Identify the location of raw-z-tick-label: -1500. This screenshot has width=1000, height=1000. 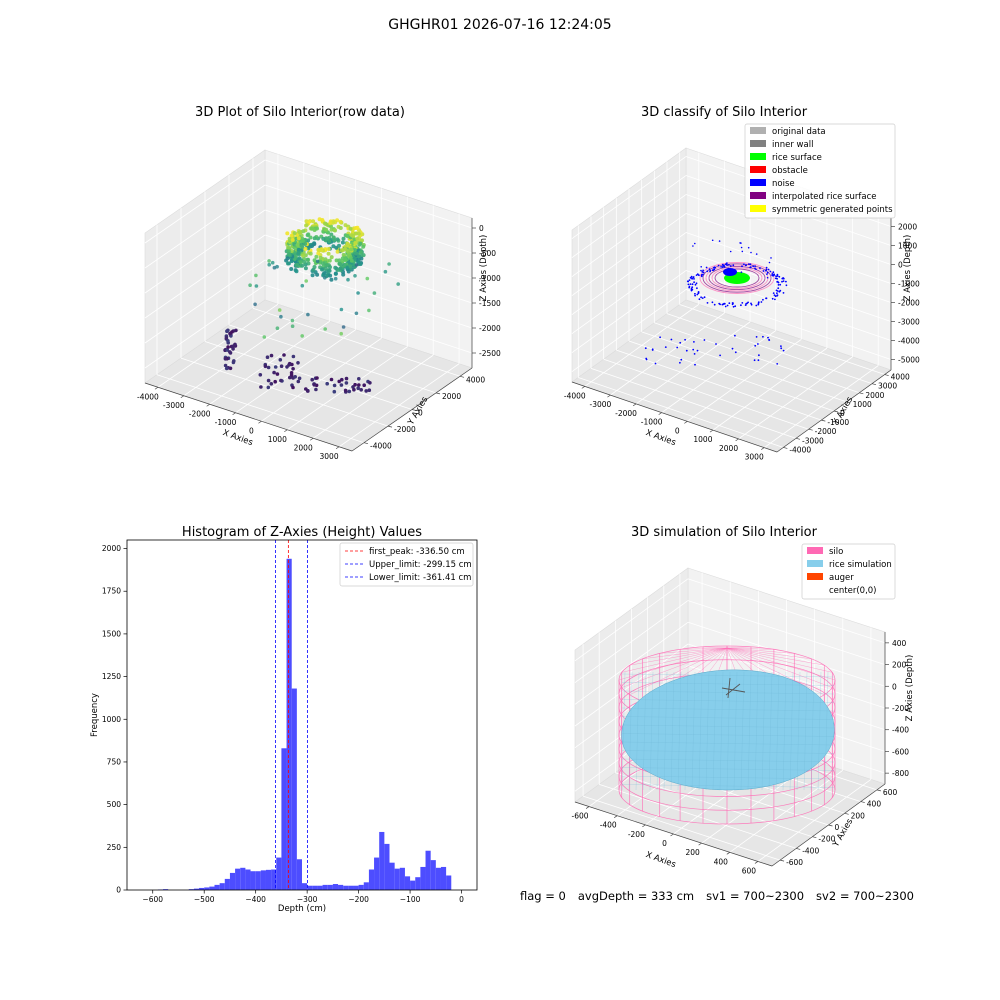
(490, 303).